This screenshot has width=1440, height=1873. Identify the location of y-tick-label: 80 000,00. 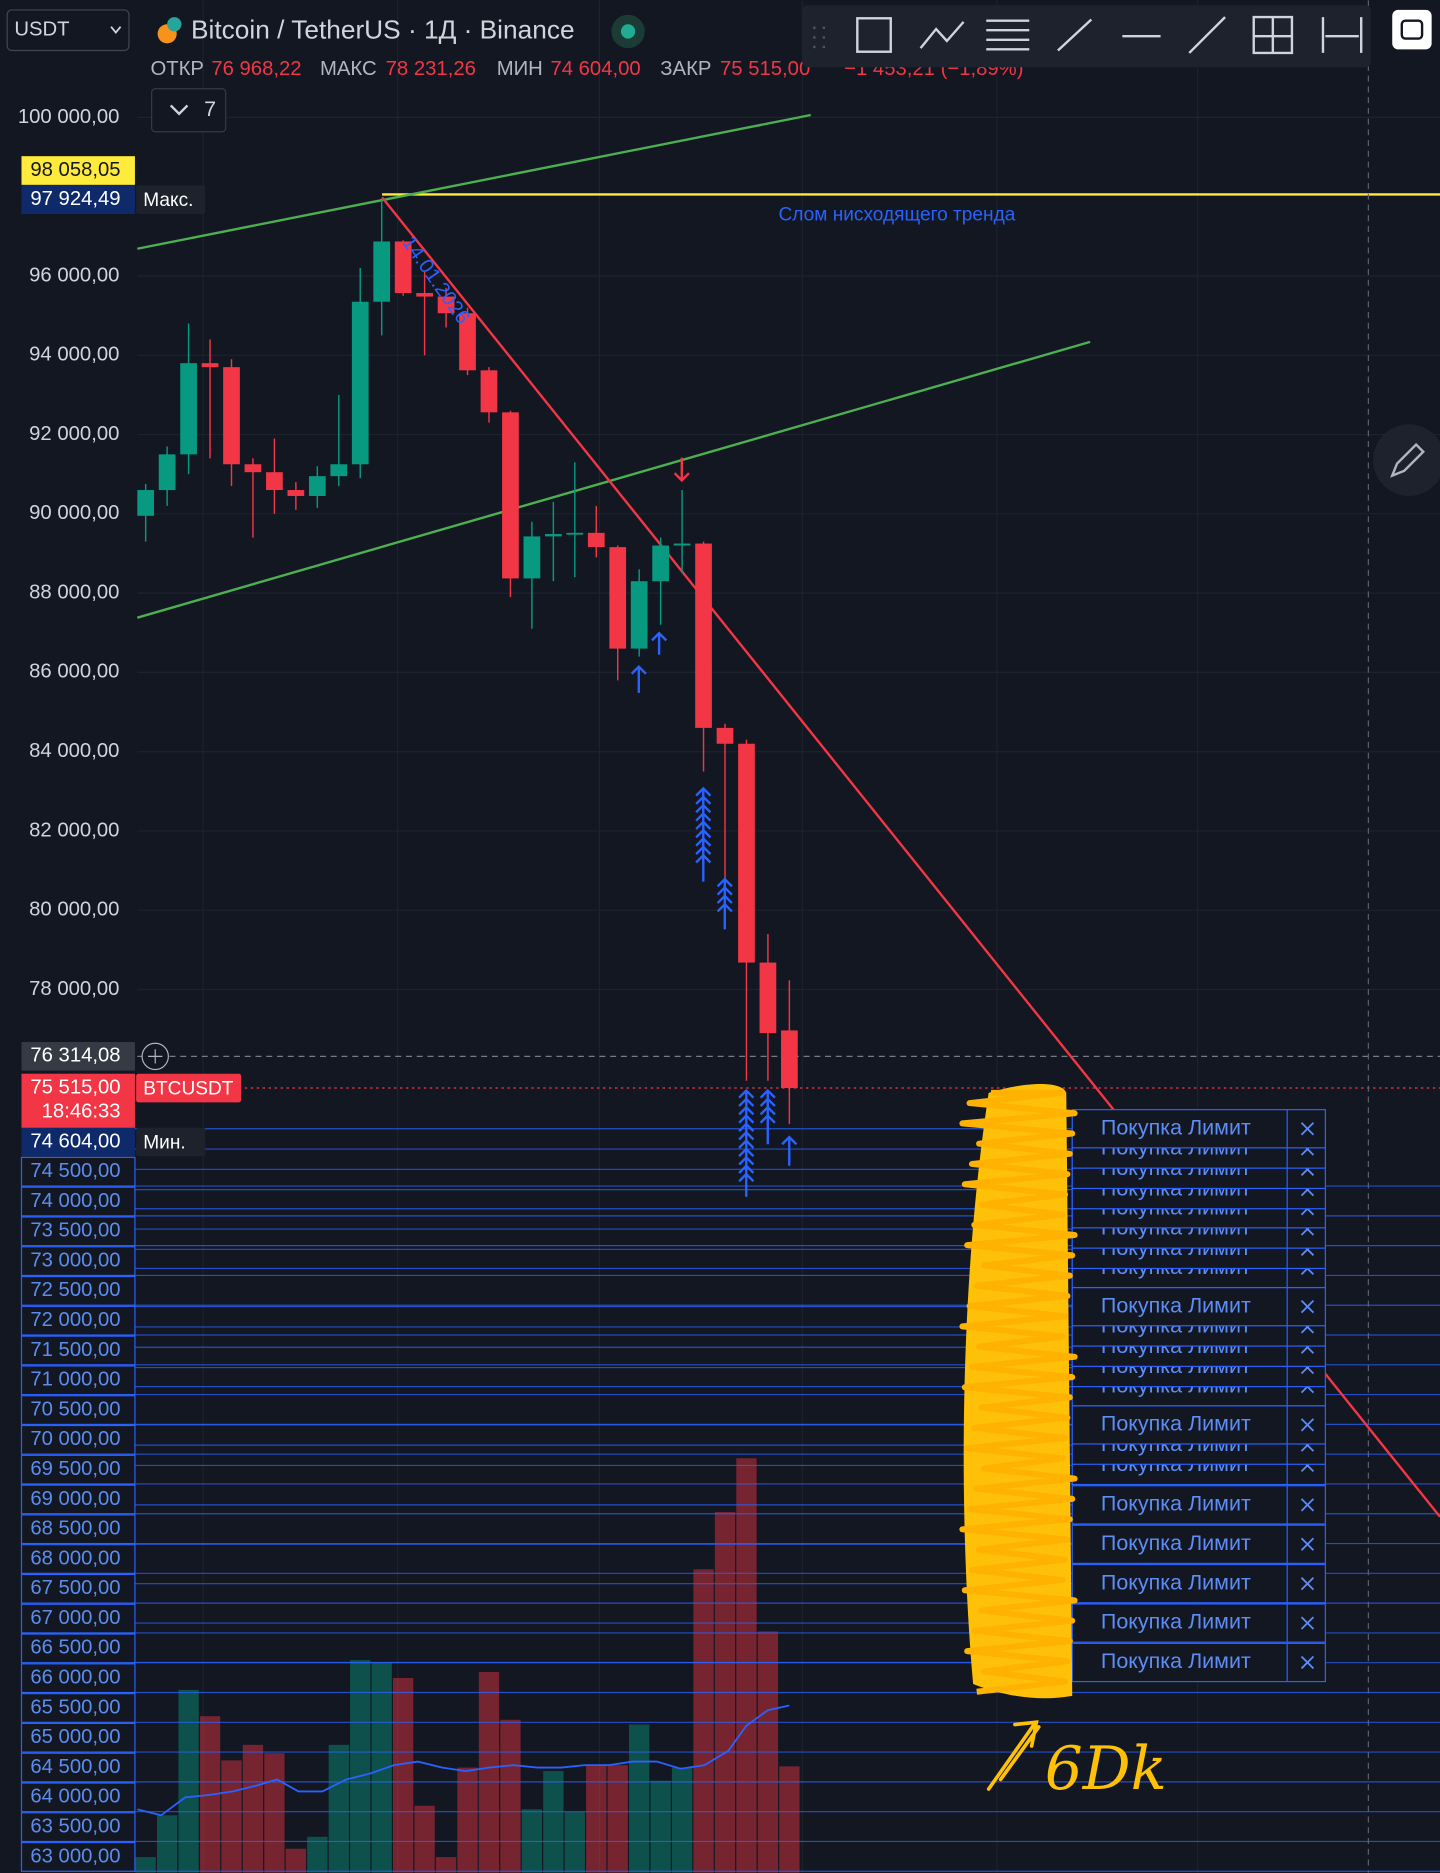
(74, 910).